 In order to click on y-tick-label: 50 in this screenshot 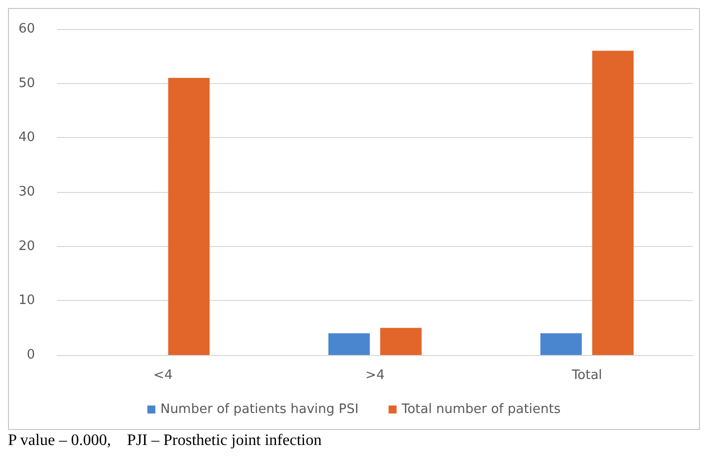, I will do `click(26, 83)`.